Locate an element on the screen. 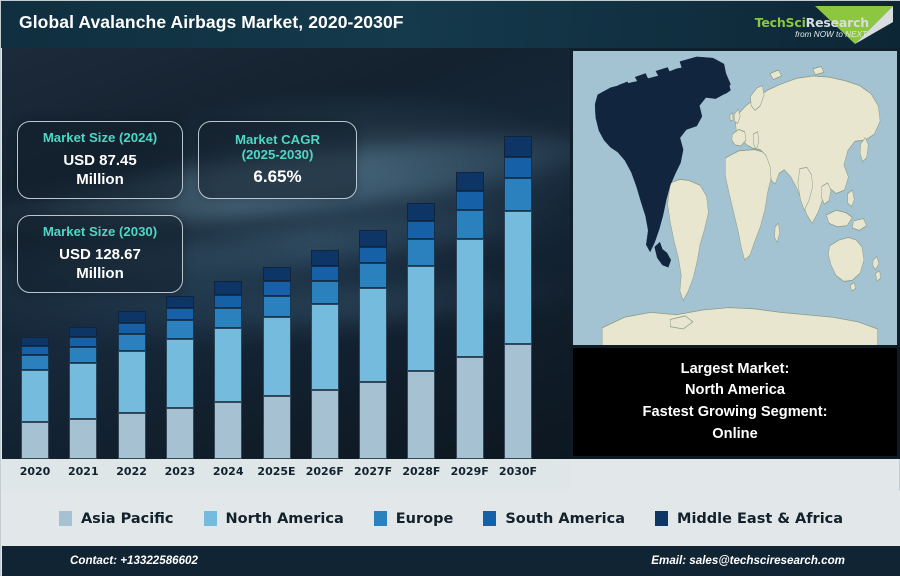 The height and width of the screenshot is (576, 900). techsci-research-logo: TechSciResearch from NOW to NEXT is located at coordinates (808, 24).